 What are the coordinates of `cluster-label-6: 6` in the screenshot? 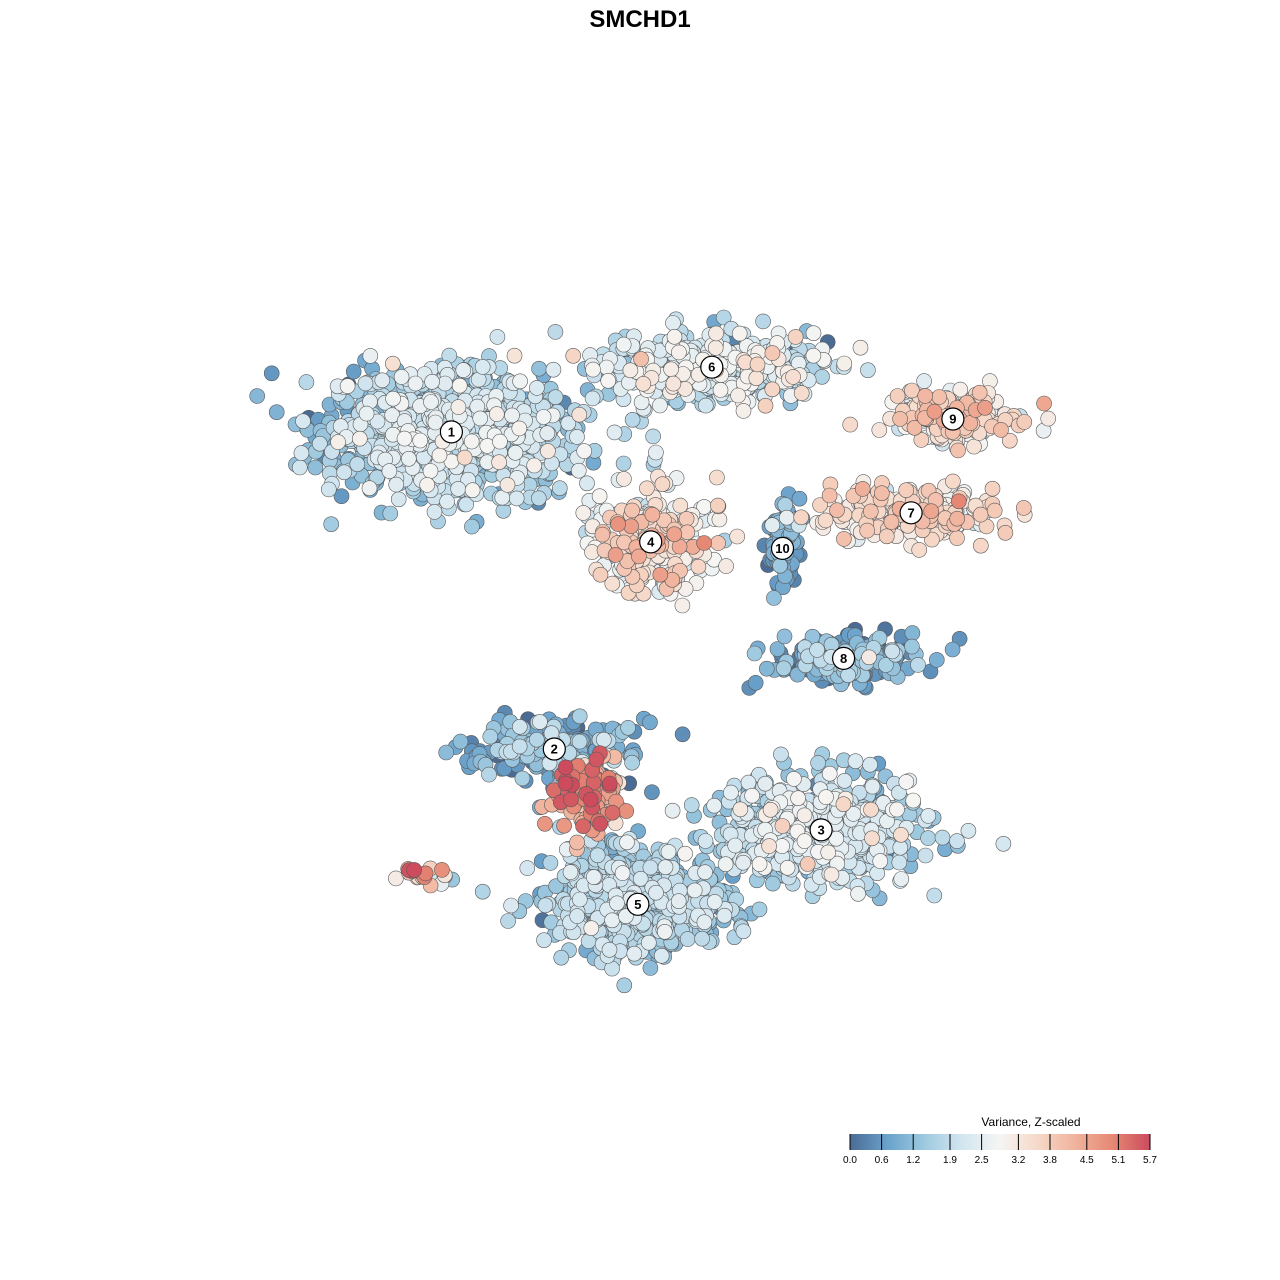 It's located at (712, 367).